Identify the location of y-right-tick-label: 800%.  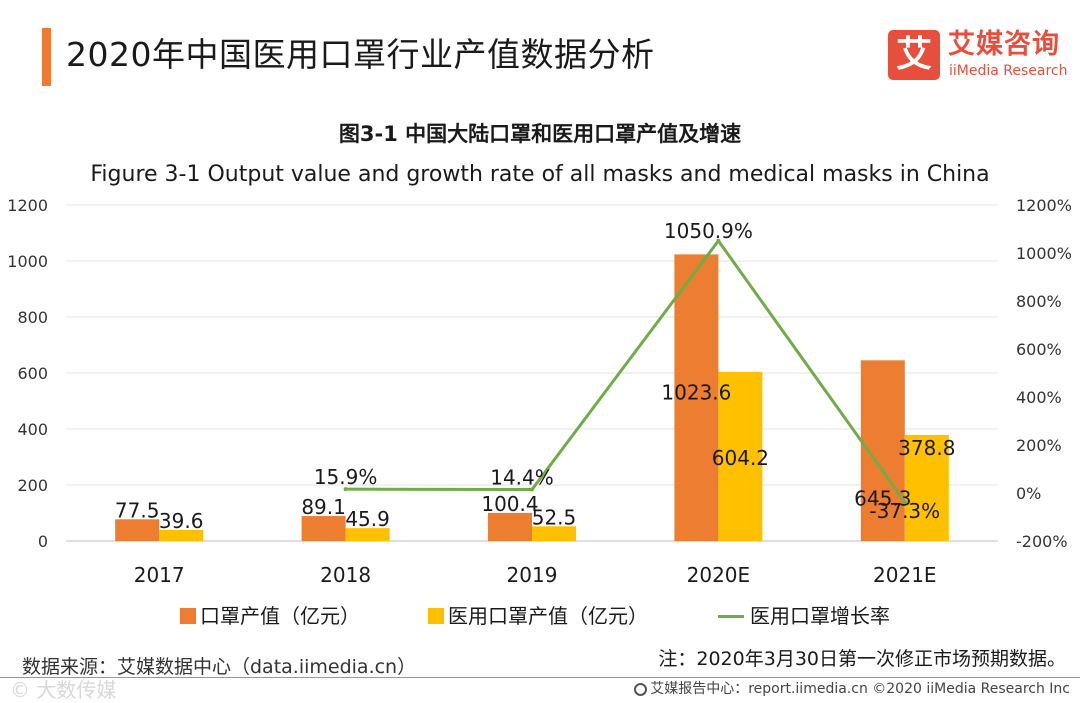
(1039, 301).